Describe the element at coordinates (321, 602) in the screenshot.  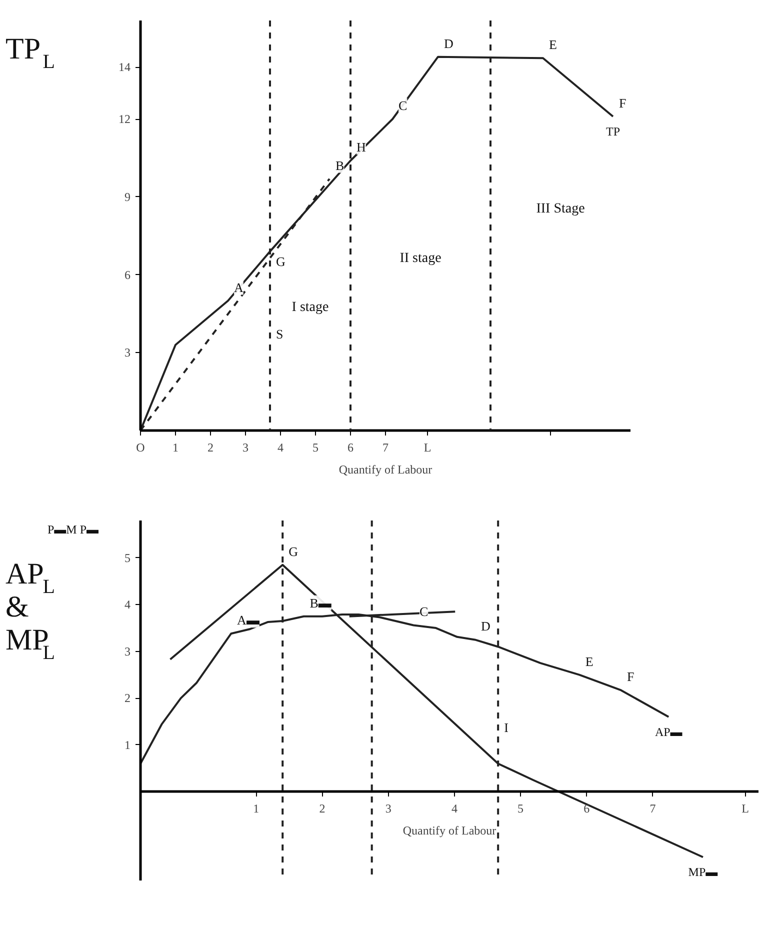
I see `annotation: B▬` at that location.